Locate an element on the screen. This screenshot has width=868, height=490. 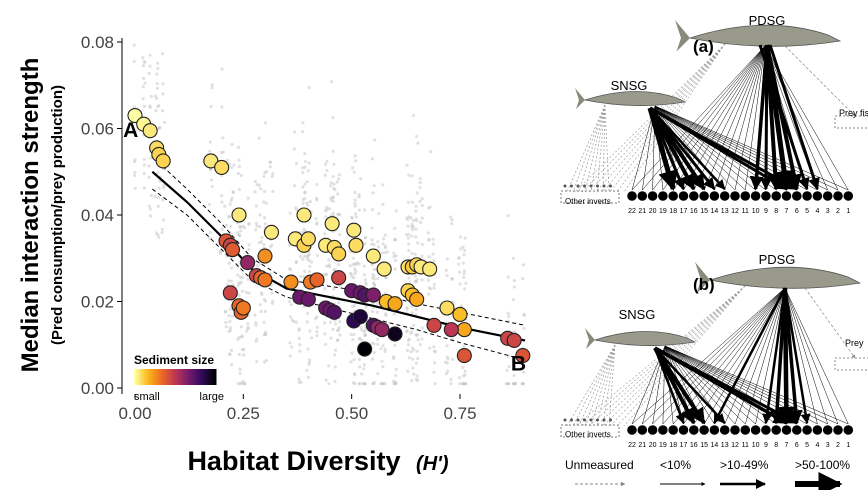
prey-node-number: 14 is located at coordinates (715, 445).